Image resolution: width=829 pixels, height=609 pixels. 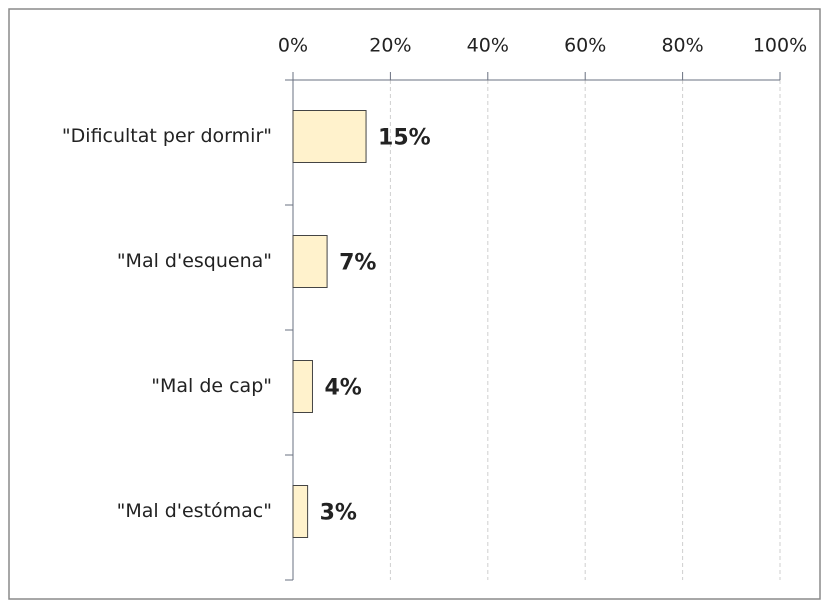 I want to click on y-tick-label: "Mal d'estómac", so click(x=194, y=511).